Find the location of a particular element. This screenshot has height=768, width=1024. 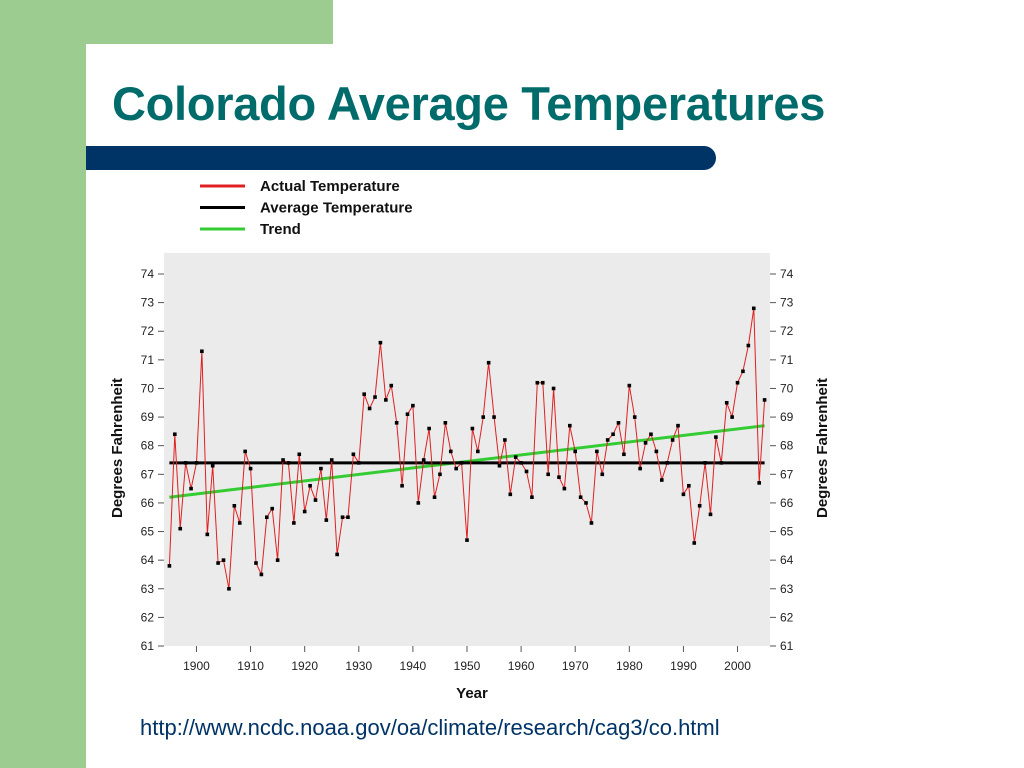

legend-label: Actual Temperature is located at coordinates (330, 186).